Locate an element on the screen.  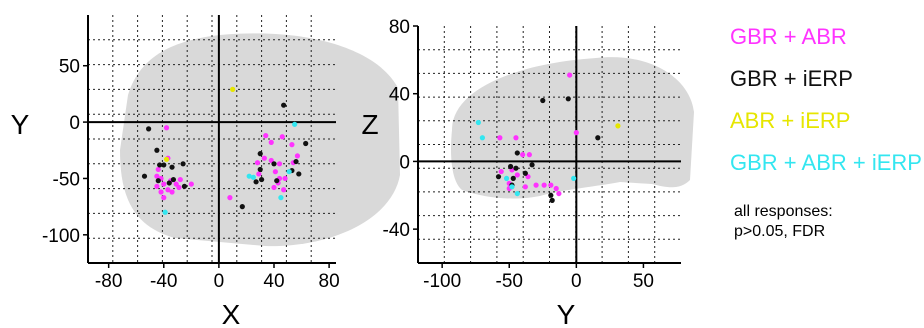
legend-entry-gbr-abr: GBR + ABR is located at coordinates (788, 36).